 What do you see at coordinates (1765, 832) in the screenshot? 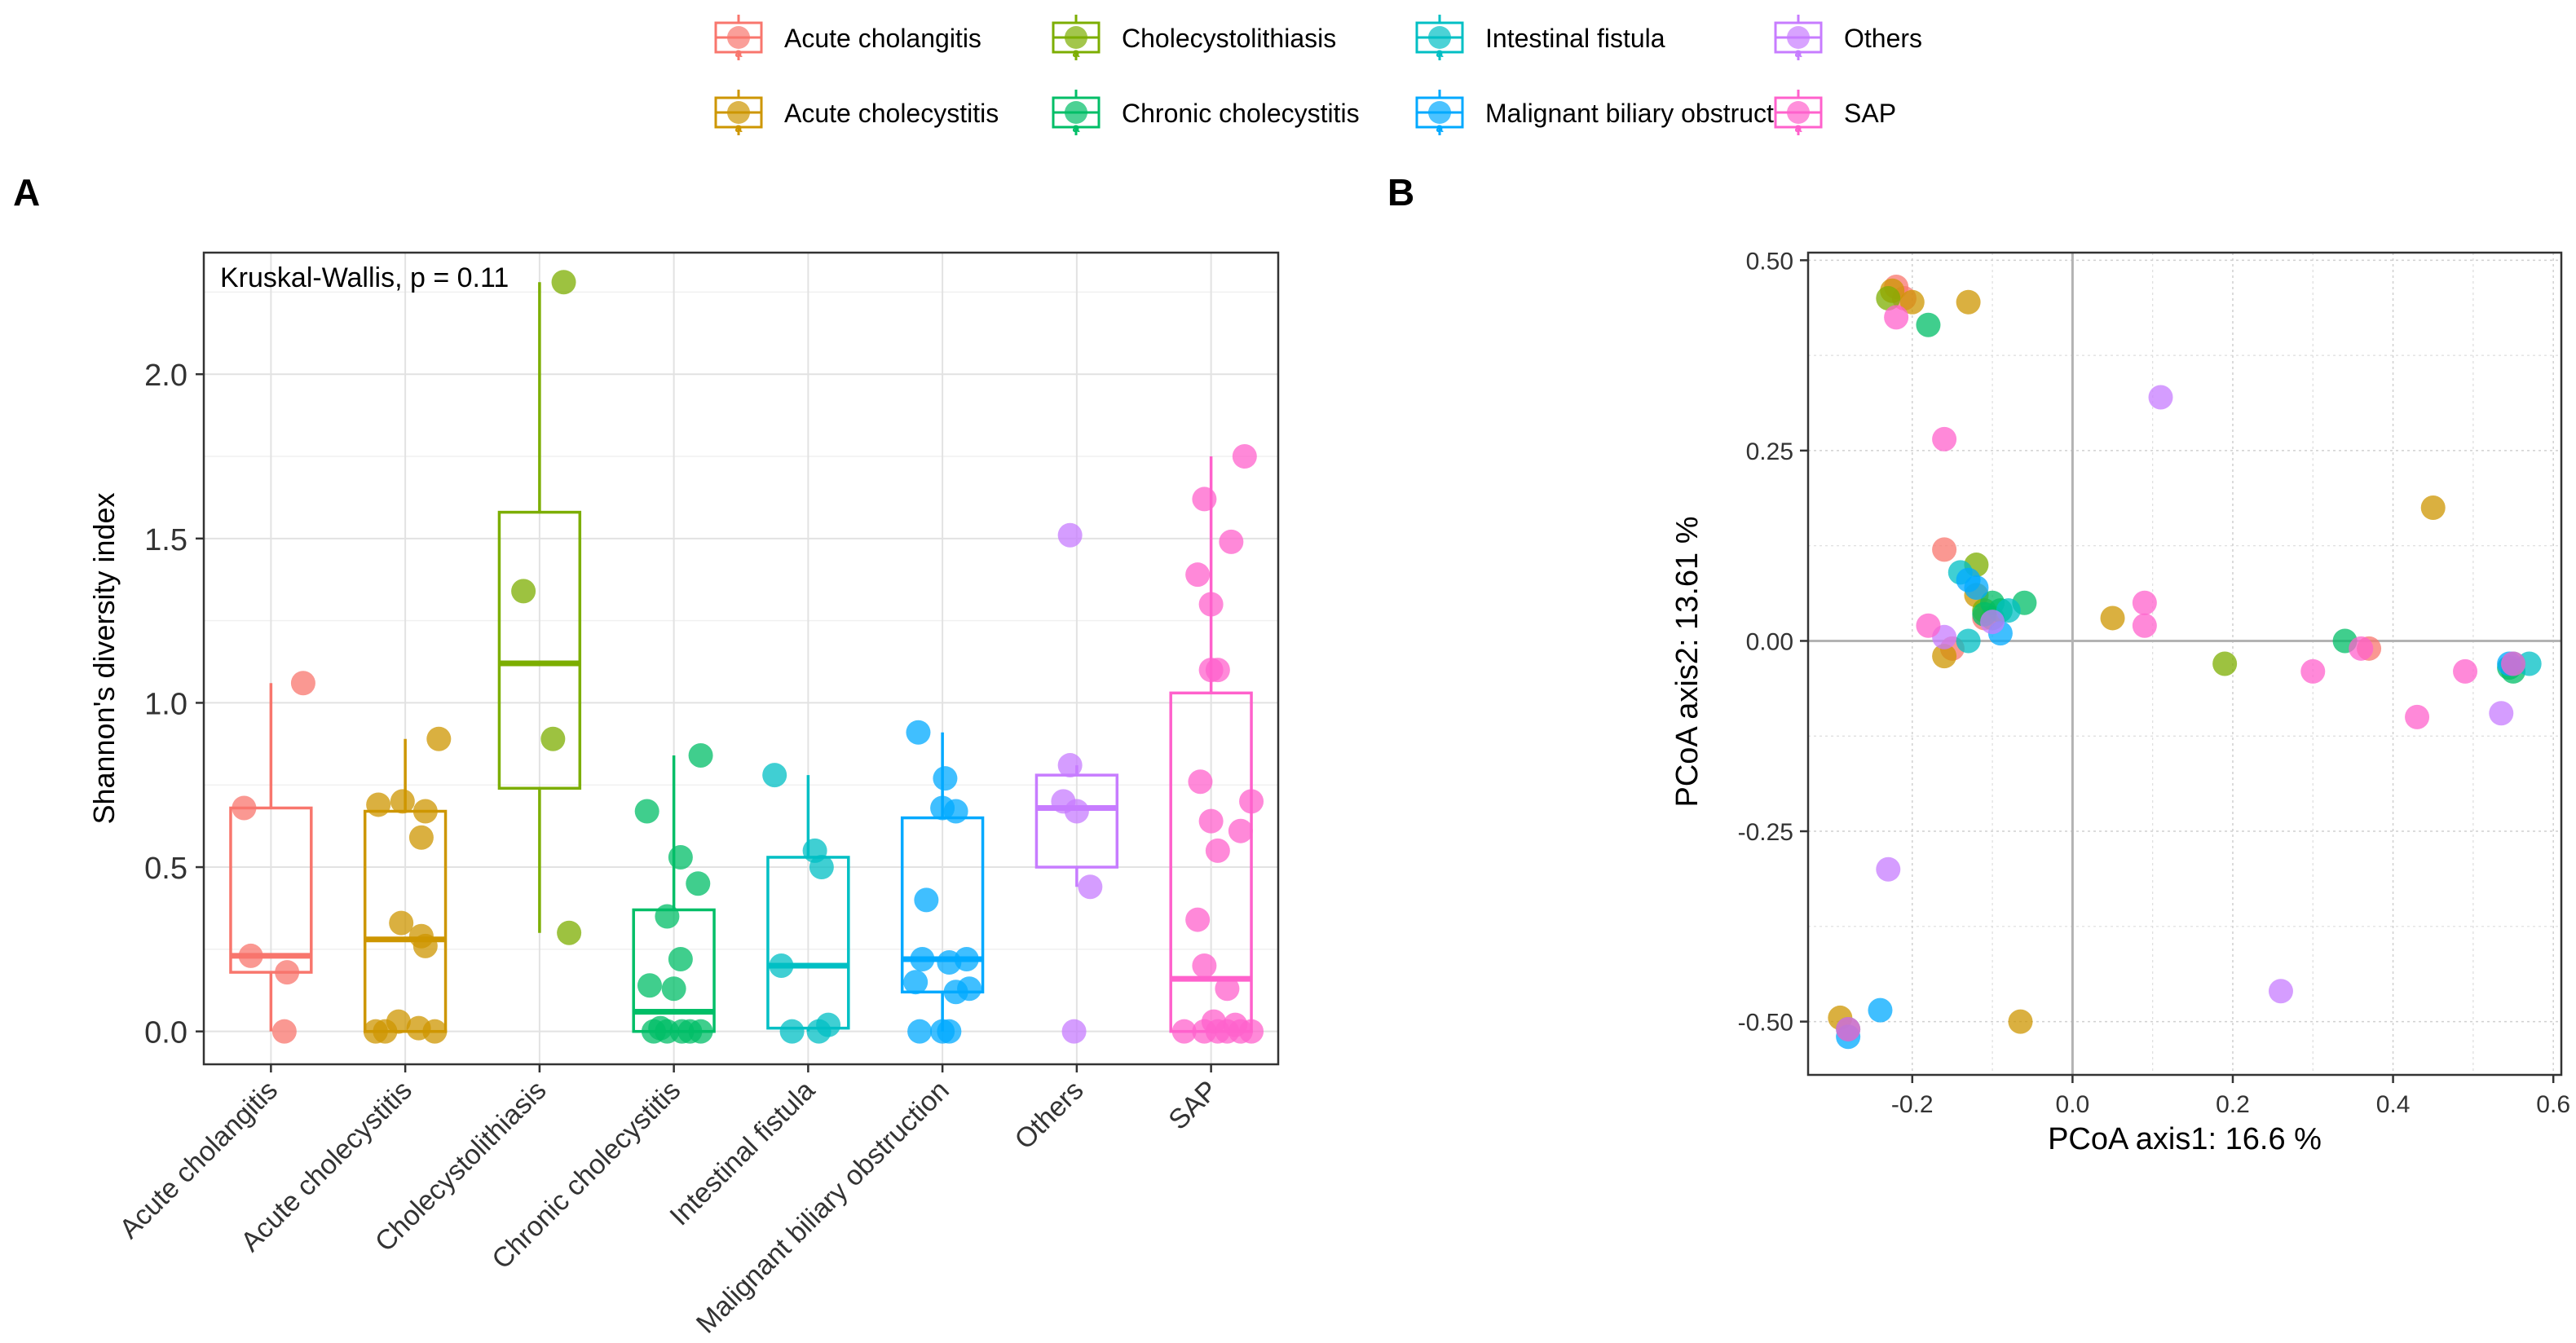
I see `y-tick-label: -0.25` at bounding box center [1765, 832].